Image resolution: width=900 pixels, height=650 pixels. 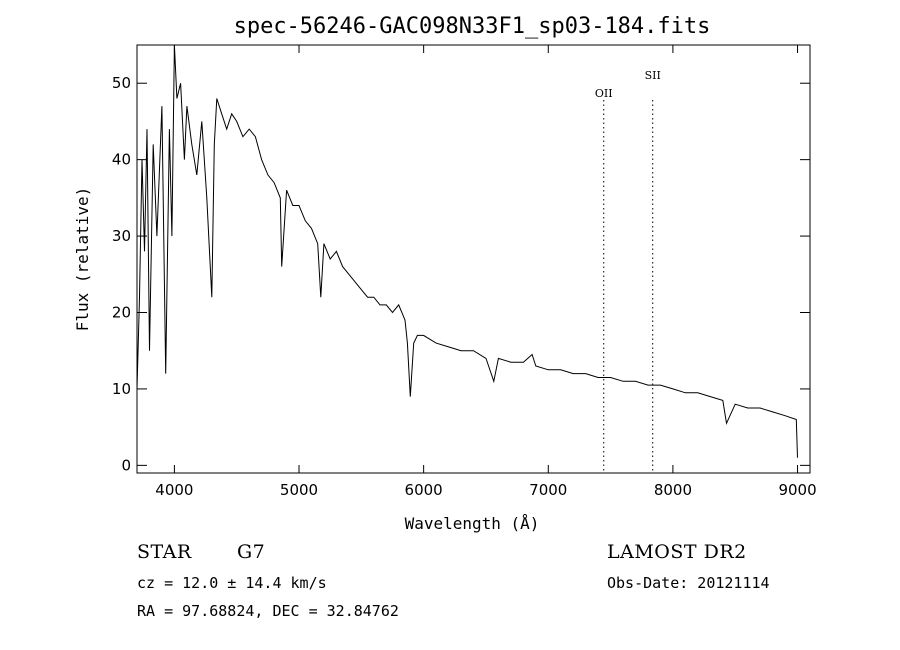 I want to click on object-type: STAR, so click(x=164, y=552).